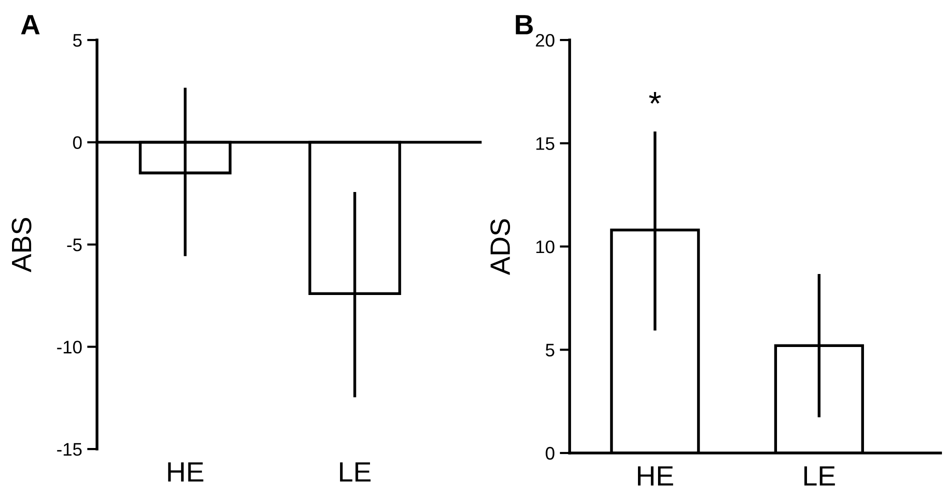 This screenshot has width=951, height=494. Describe the element at coordinates (545, 40) in the screenshot. I see `y-tick-label: 20` at that location.